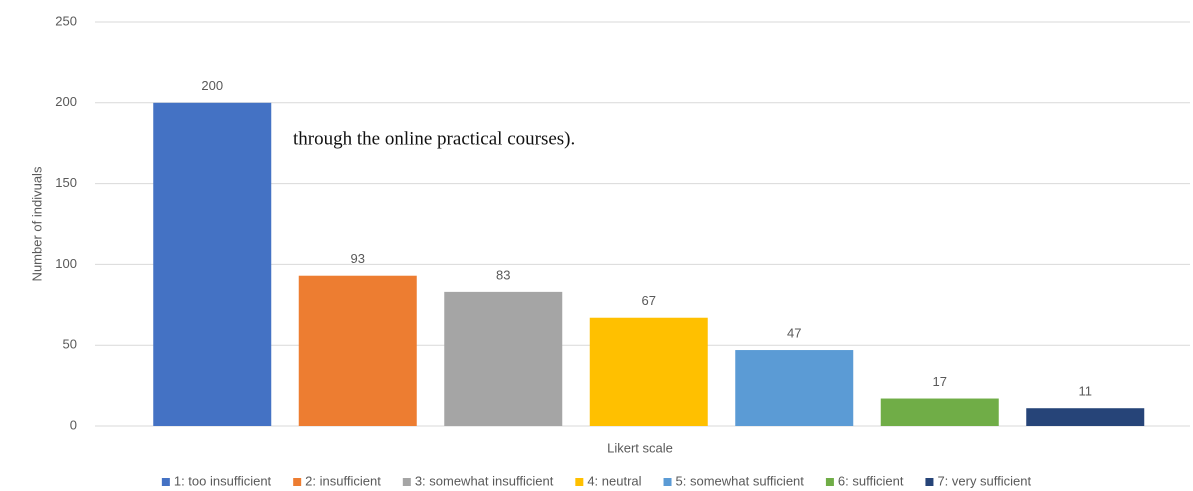  What do you see at coordinates (70, 344) in the screenshot?
I see `y-tick-label: 50` at bounding box center [70, 344].